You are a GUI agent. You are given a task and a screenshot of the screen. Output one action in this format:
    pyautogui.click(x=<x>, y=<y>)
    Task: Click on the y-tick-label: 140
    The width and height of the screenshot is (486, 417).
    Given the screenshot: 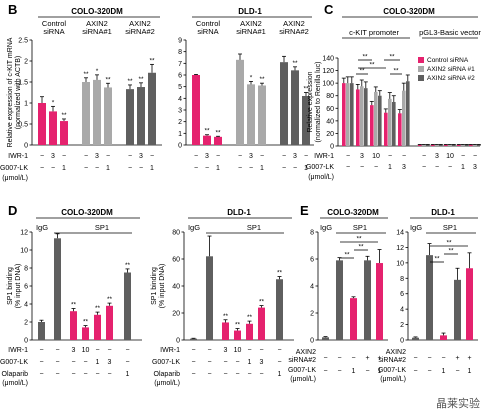 What is the action you would take?
    pyautogui.click(x=328, y=59)
    